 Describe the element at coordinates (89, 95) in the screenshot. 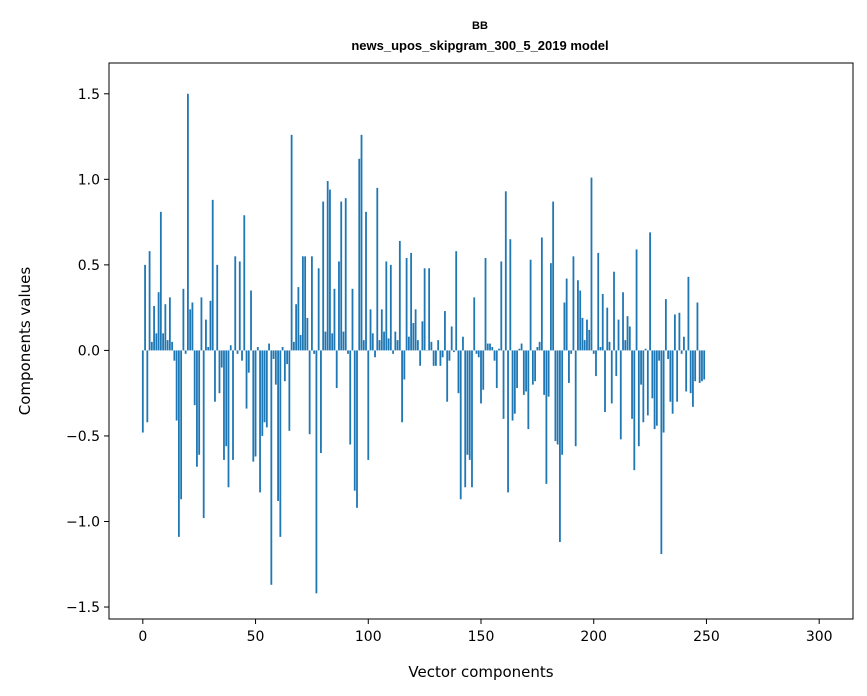

I see `y-tick-label: 1.5` at that location.